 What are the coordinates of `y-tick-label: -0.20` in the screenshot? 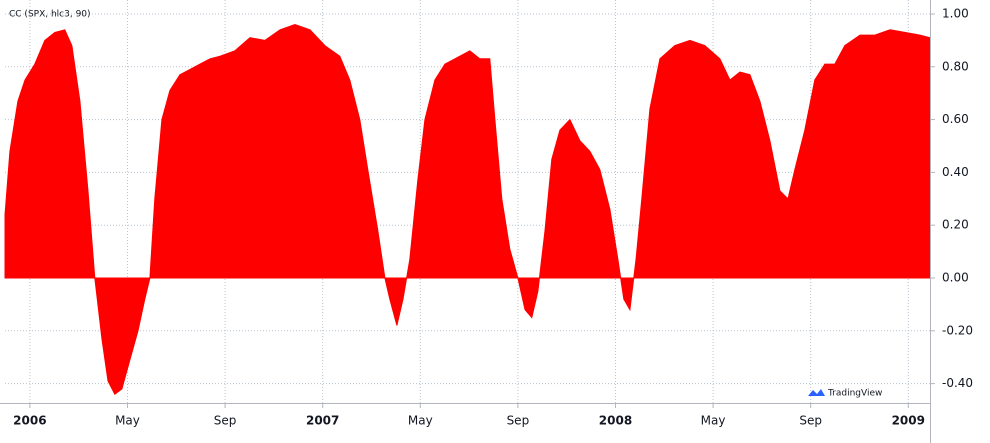 It's located at (957, 330).